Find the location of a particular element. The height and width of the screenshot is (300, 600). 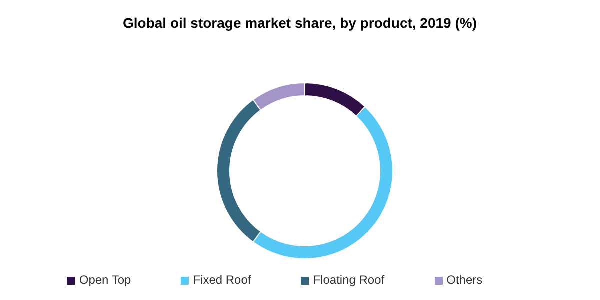

legend-label: Others is located at coordinates (464, 280).